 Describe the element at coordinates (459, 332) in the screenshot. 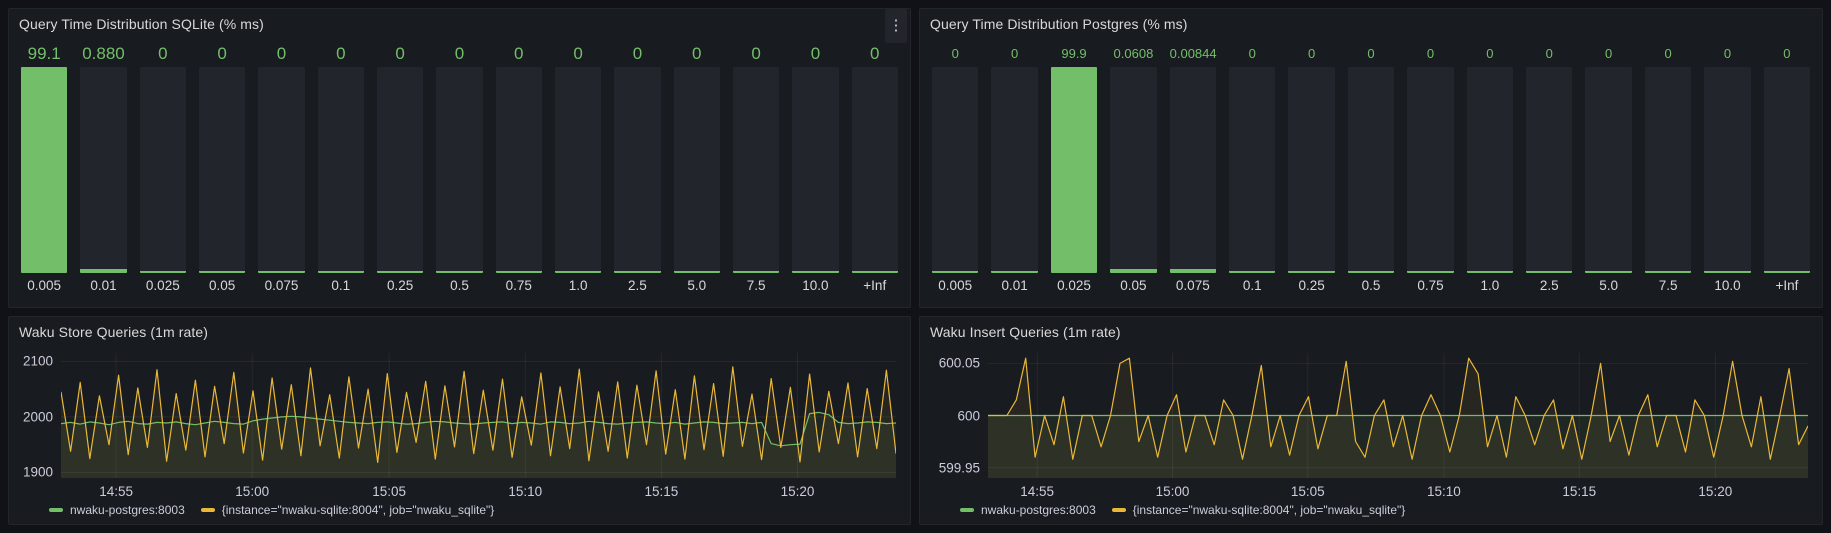

I see `panel-header: Waku Store Queries (1m rate)` at that location.